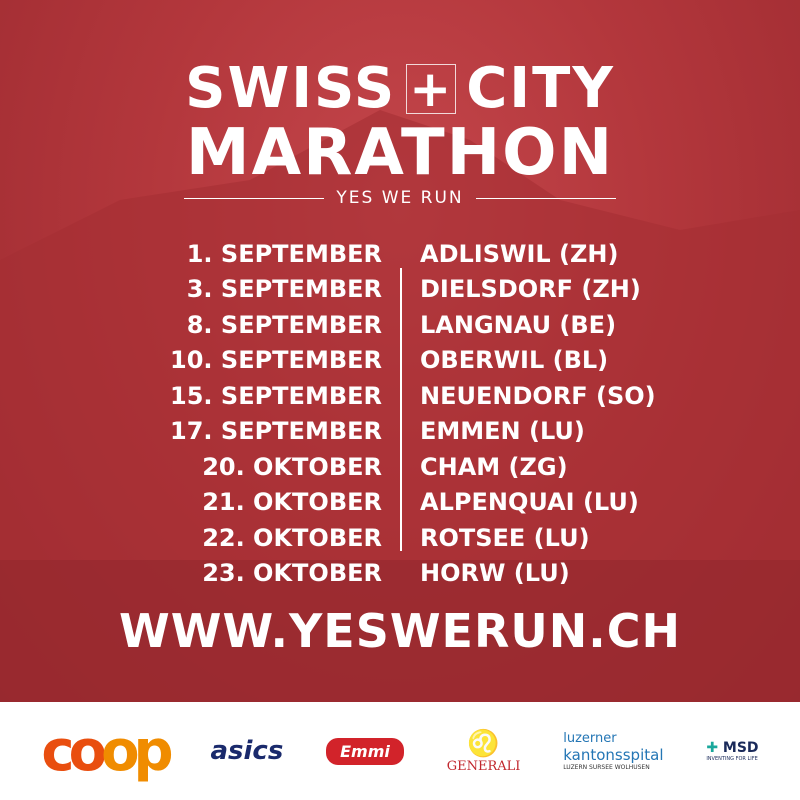  I want to click on tagline: YES WE RUN, so click(400, 198).